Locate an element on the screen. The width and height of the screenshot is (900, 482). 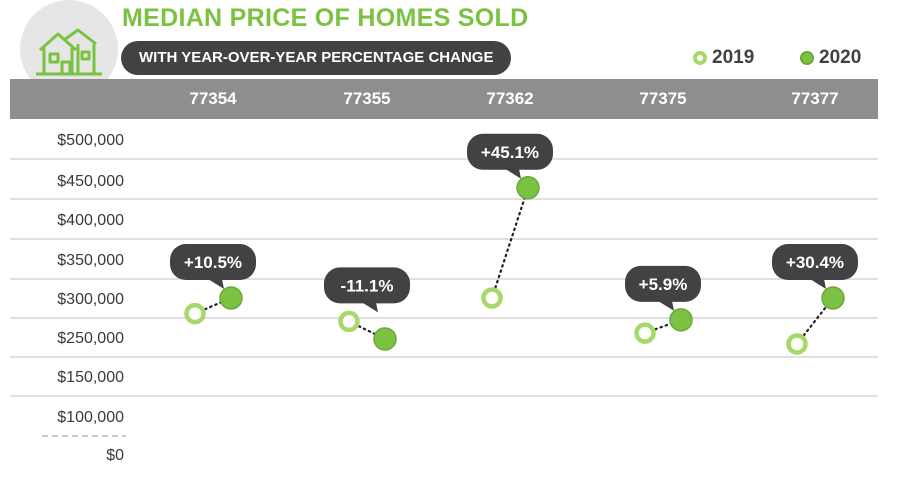
y-tick-label: $500,000 is located at coordinates (90, 140).